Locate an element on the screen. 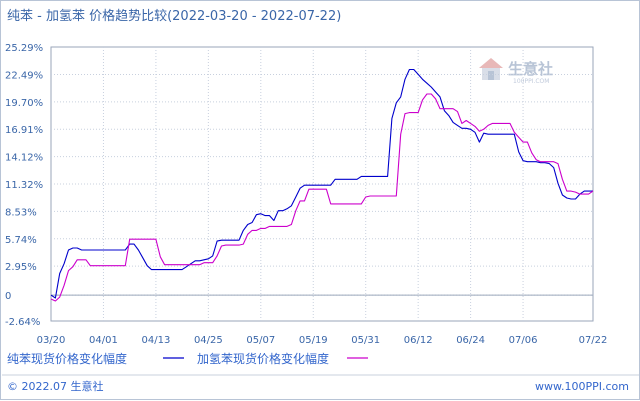 The image size is (640, 401). chart-title: 纯苯 - 加氢苯 价格趋势比较(2022-03-20 - 2022-07-22) is located at coordinates (174, 16).